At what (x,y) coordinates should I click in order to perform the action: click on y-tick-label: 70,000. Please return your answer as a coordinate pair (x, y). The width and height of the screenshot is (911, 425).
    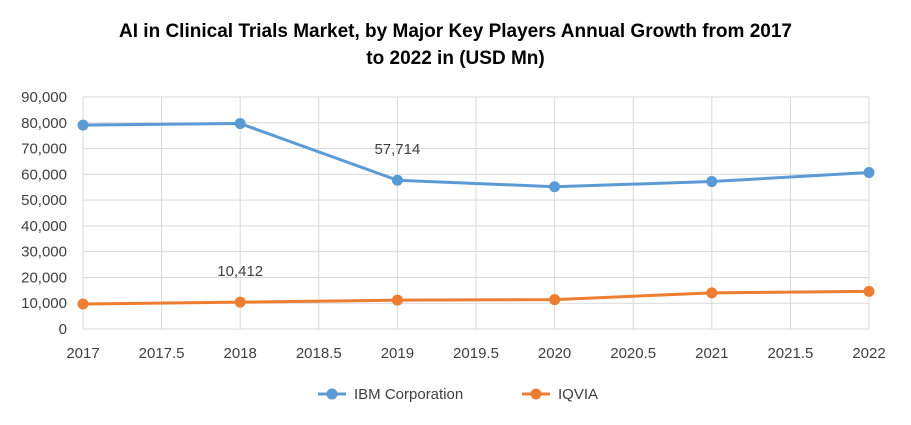
    Looking at the image, I should click on (44, 149).